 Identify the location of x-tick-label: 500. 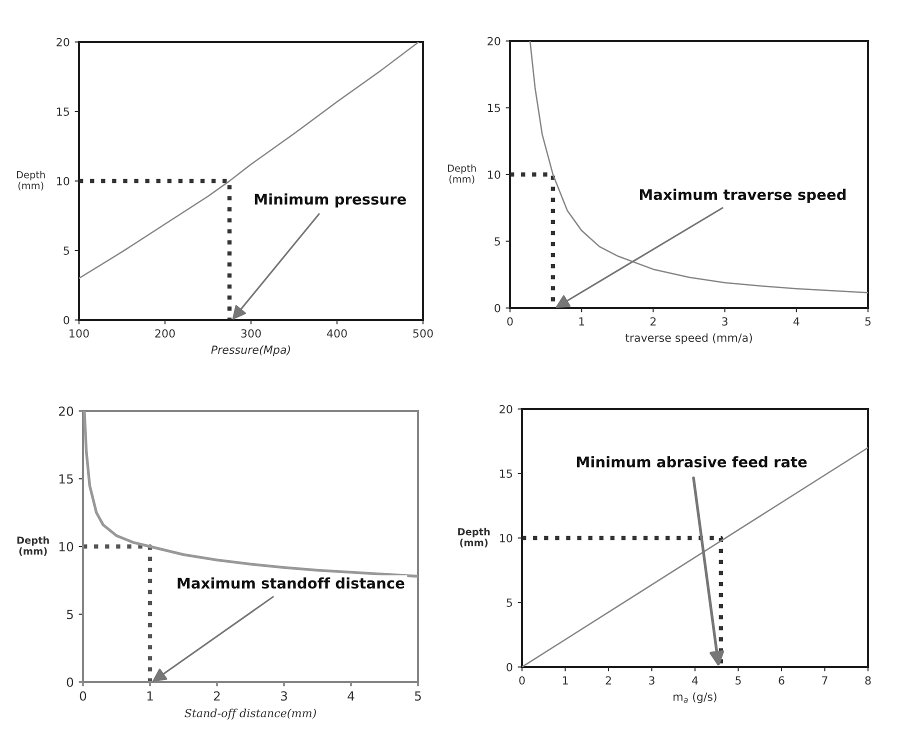
(423, 333).